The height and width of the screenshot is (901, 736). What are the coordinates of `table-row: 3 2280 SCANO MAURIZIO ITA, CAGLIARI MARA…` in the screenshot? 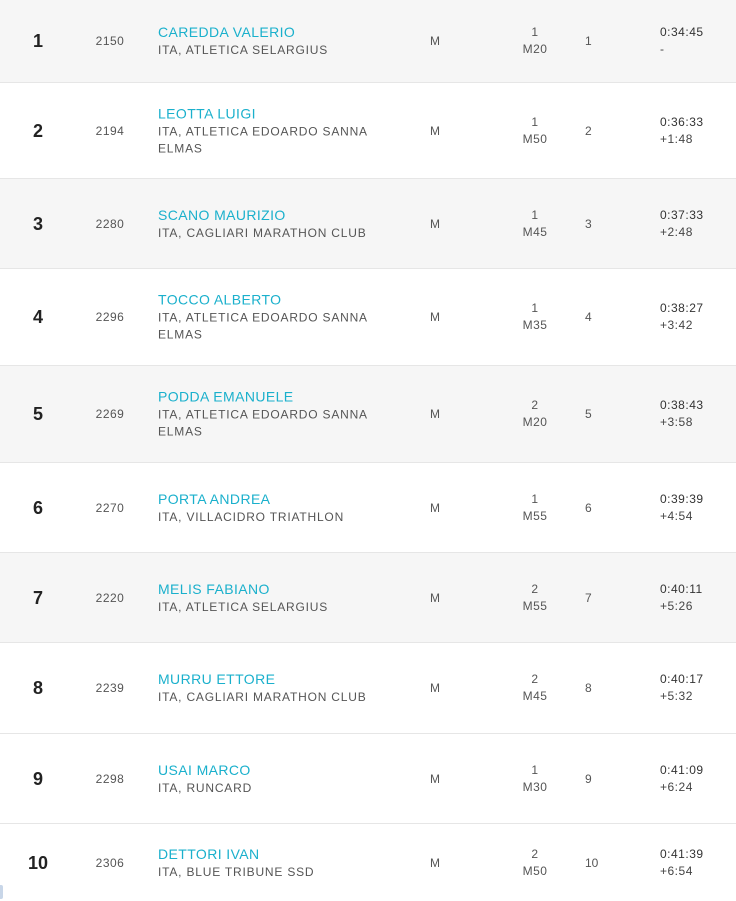 It's located at (368, 224).